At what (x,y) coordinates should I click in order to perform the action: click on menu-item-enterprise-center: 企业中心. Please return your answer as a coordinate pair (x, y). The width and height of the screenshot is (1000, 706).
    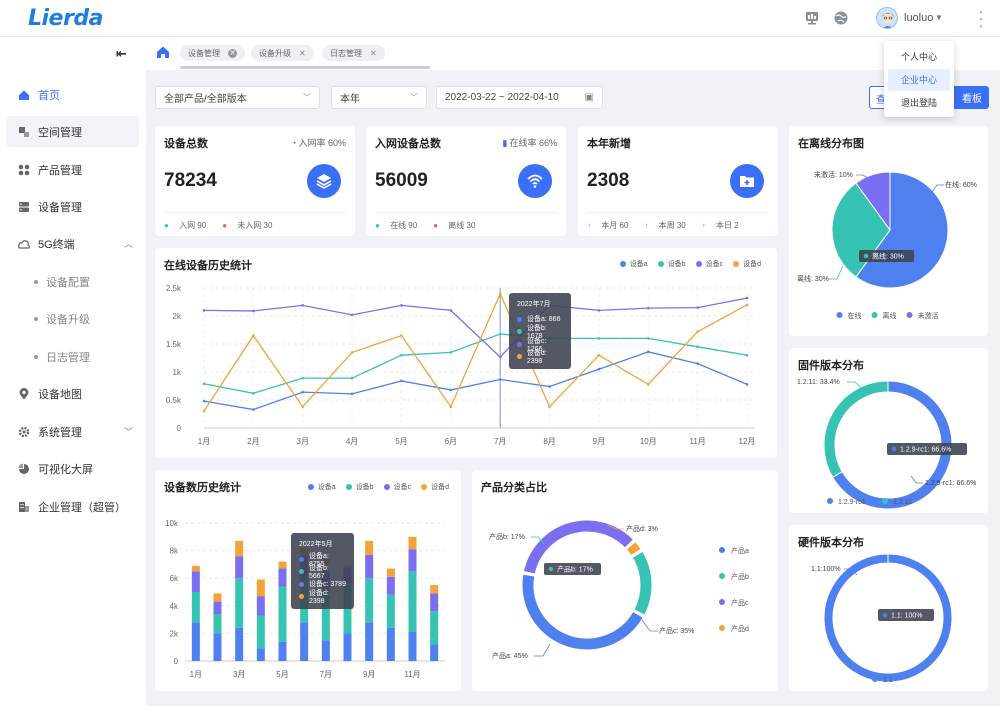
    Looking at the image, I should click on (919, 80).